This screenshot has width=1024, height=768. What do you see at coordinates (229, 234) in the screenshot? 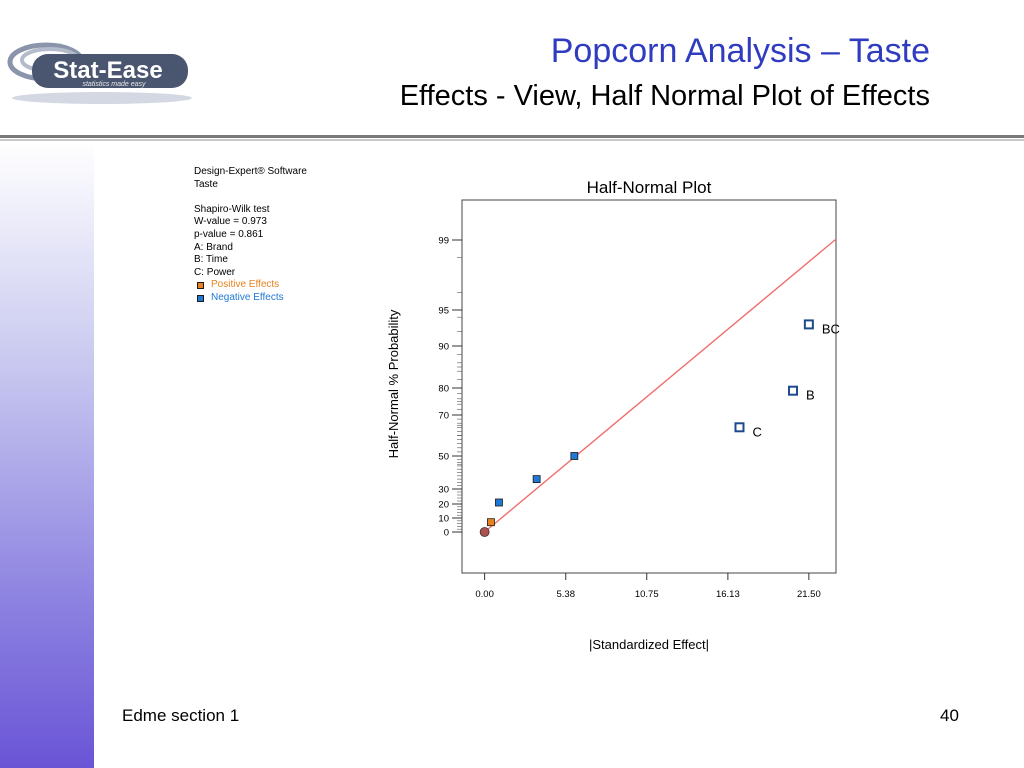
I see `p-value: p-value = 0.861` at bounding box center [229, 234].